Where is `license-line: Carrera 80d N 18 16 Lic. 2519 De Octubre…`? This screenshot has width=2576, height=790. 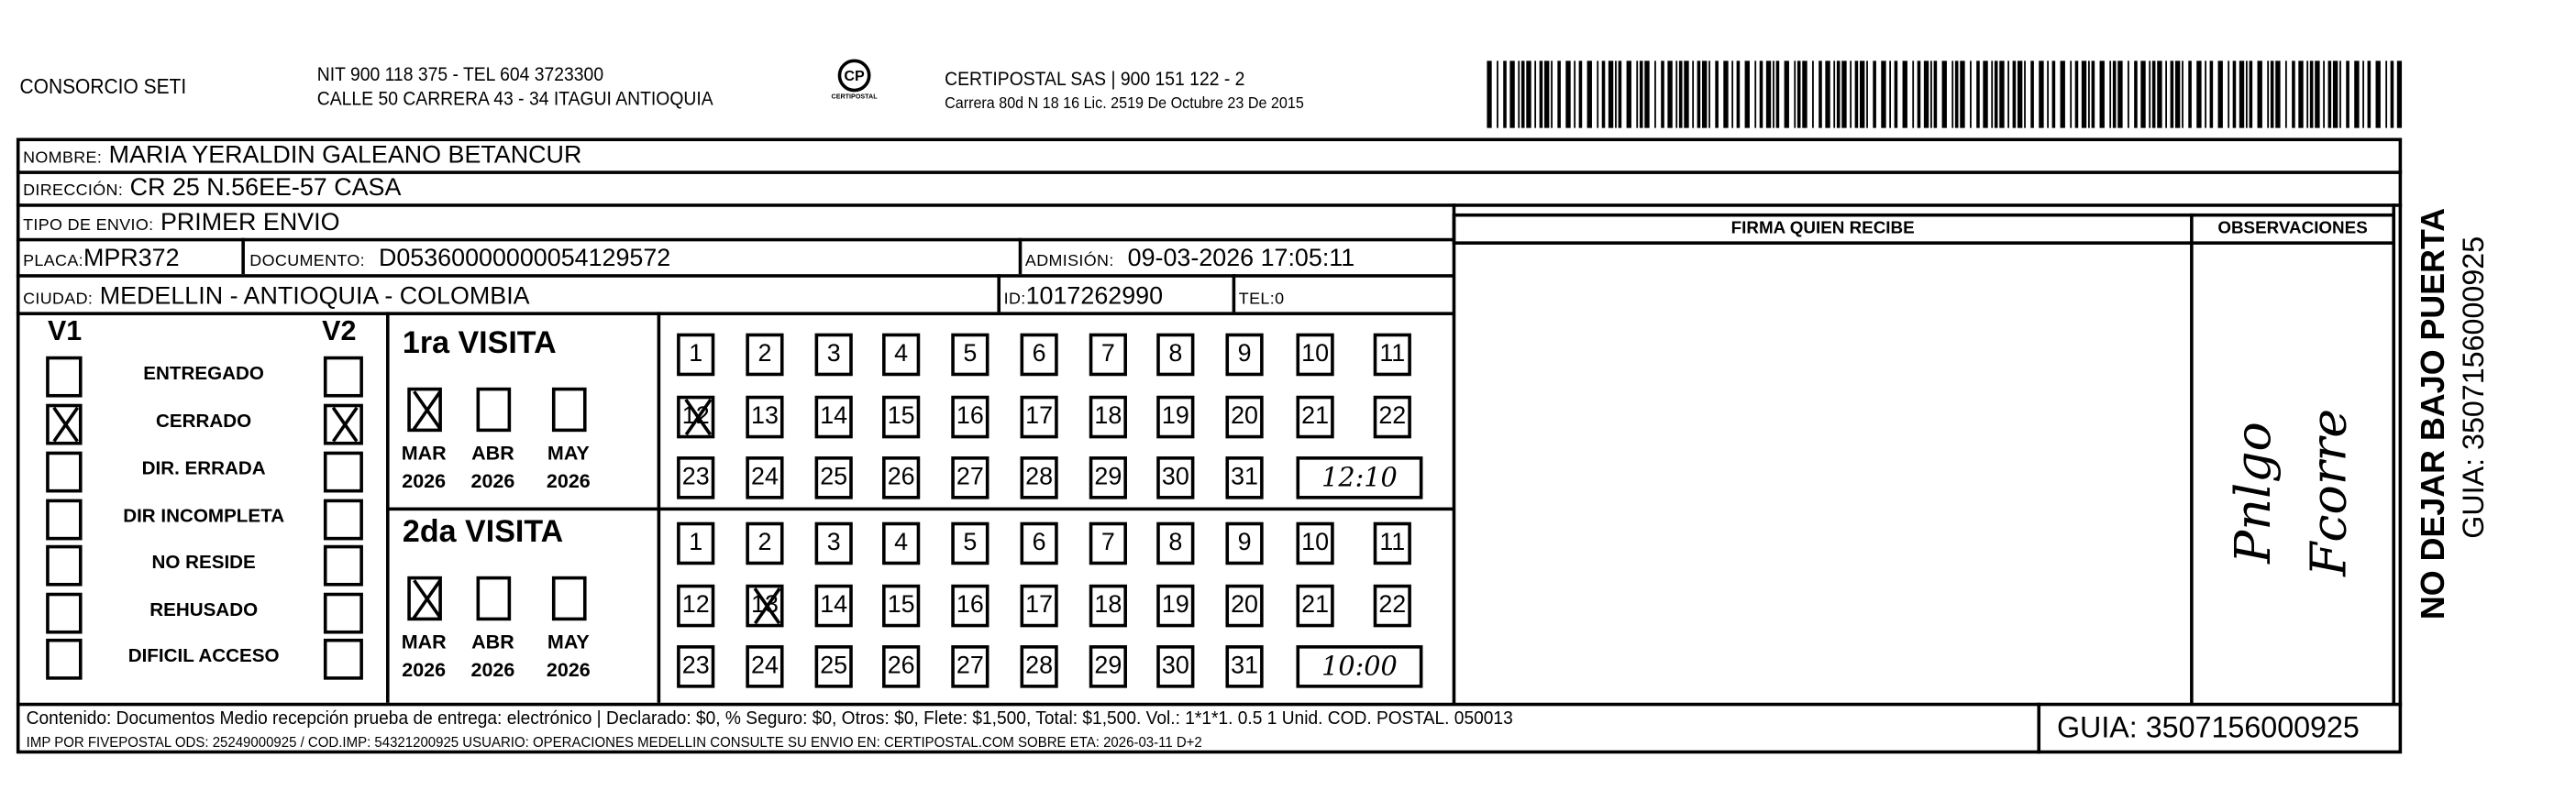 license-line: Carrera 80d N 18 16 Lic. 2519 De Octubre… is located at coordinates (1124, 104).